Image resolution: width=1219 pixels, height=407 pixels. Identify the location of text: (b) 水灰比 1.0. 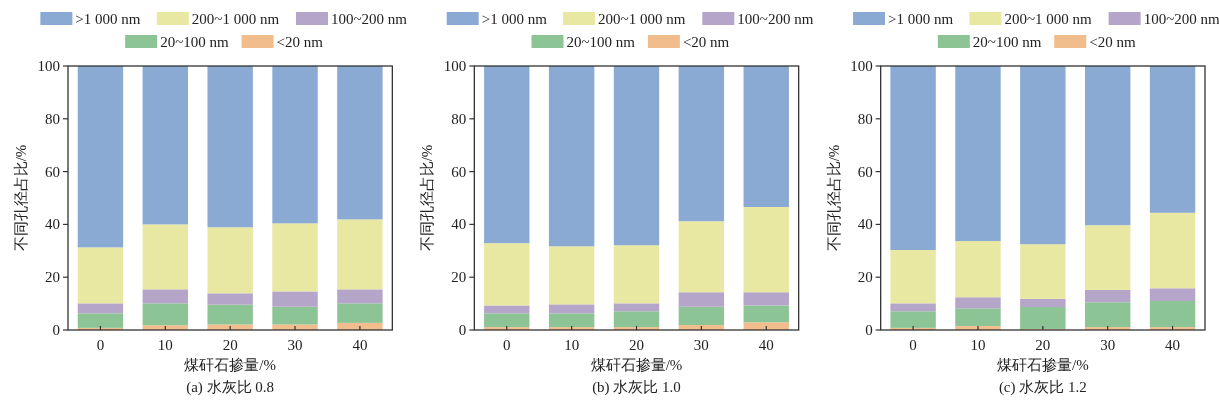
(636, 387).